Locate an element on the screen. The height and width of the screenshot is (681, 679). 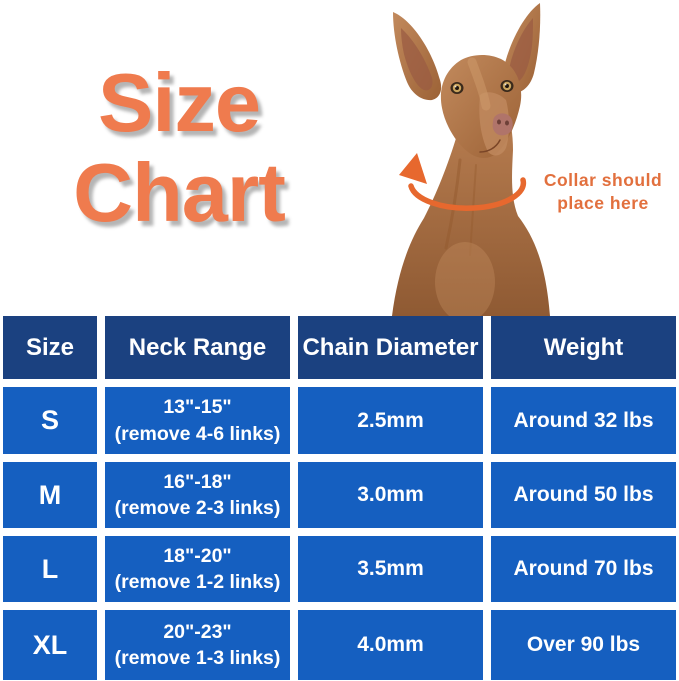
neck-range-value: 20"-23" is located at coordinates (197, 631).